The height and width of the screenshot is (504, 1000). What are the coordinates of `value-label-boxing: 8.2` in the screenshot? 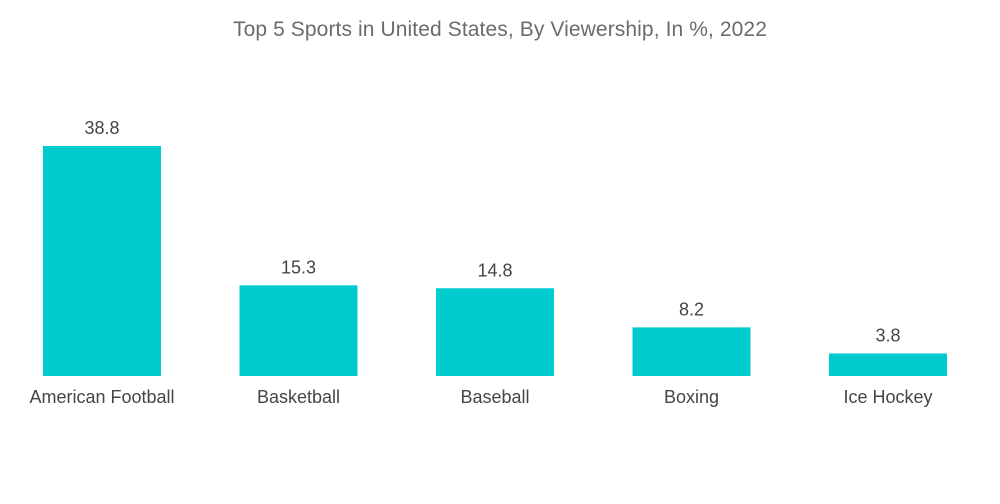 It's located at (691, 309).